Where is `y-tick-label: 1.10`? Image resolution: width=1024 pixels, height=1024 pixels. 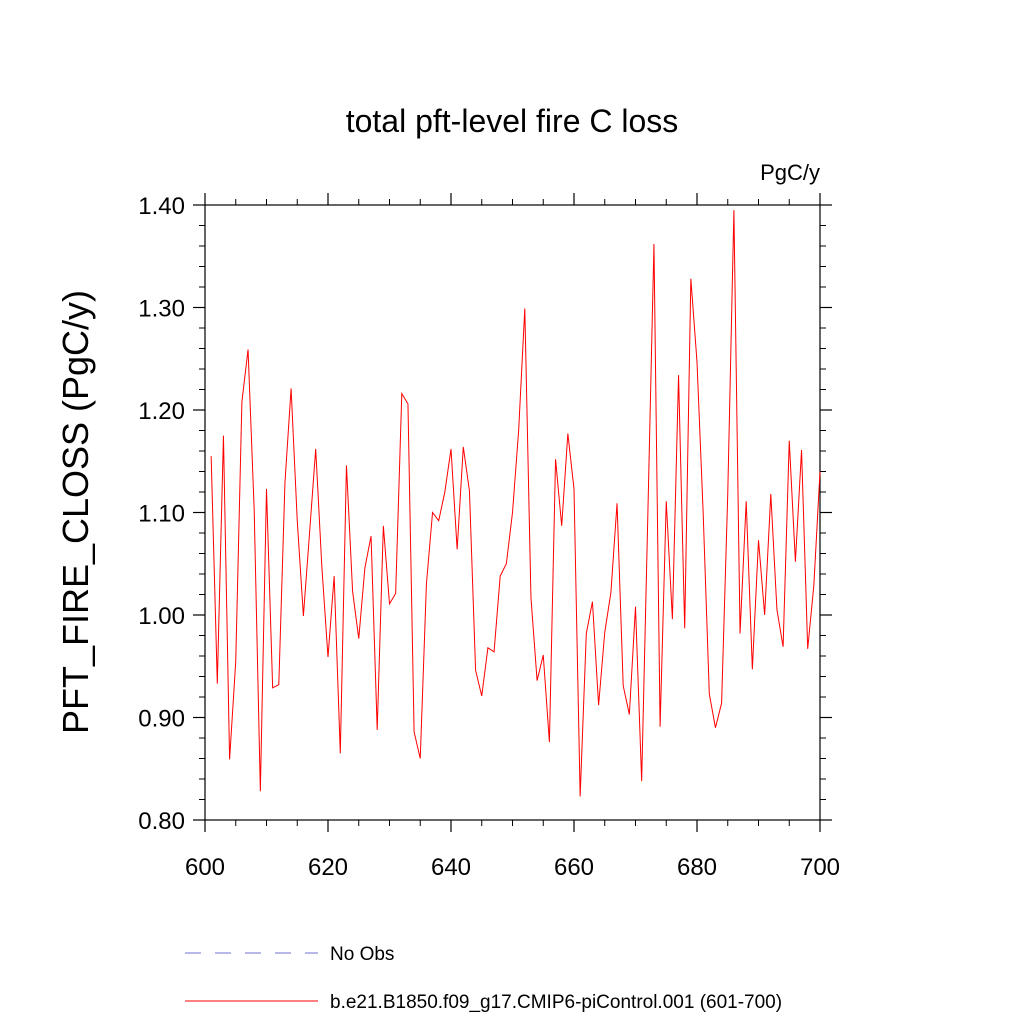
y-tick-label: 1.10 is located at coordinates (161, 514).